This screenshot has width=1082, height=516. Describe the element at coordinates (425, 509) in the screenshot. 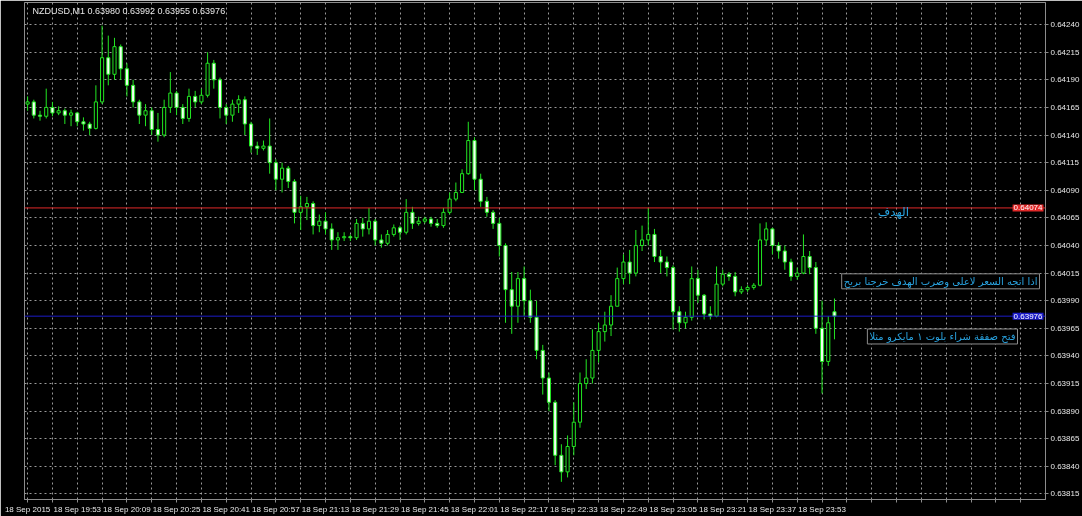

I see `x-tick-label: 18 Sep 21:45` at that location.